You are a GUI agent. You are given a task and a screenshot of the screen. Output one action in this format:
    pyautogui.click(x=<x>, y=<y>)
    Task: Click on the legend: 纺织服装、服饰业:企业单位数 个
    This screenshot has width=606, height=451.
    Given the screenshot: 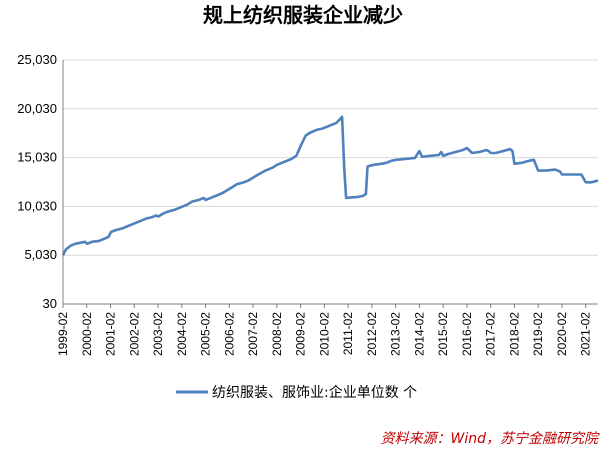 What is the action you would take?
    pyautogui.click(x=296, y=392)
    